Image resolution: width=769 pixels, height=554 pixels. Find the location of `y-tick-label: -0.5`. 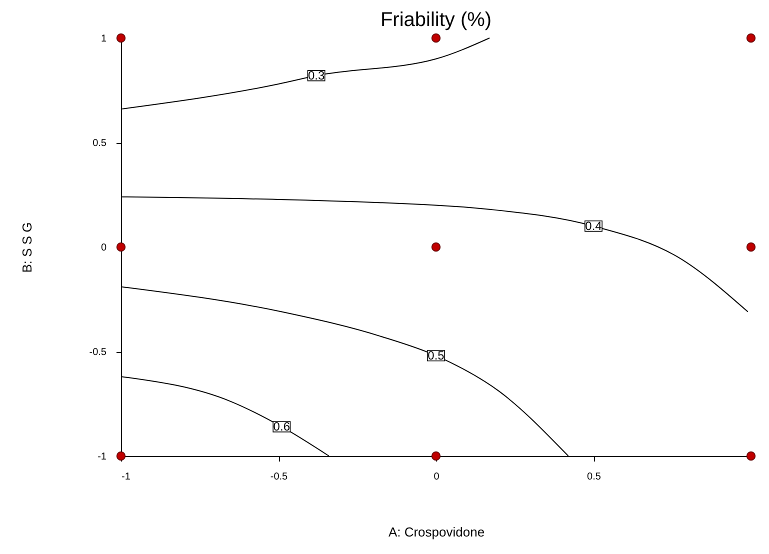

y-tick-label: -0.5 is located at coordinates (98, 352).